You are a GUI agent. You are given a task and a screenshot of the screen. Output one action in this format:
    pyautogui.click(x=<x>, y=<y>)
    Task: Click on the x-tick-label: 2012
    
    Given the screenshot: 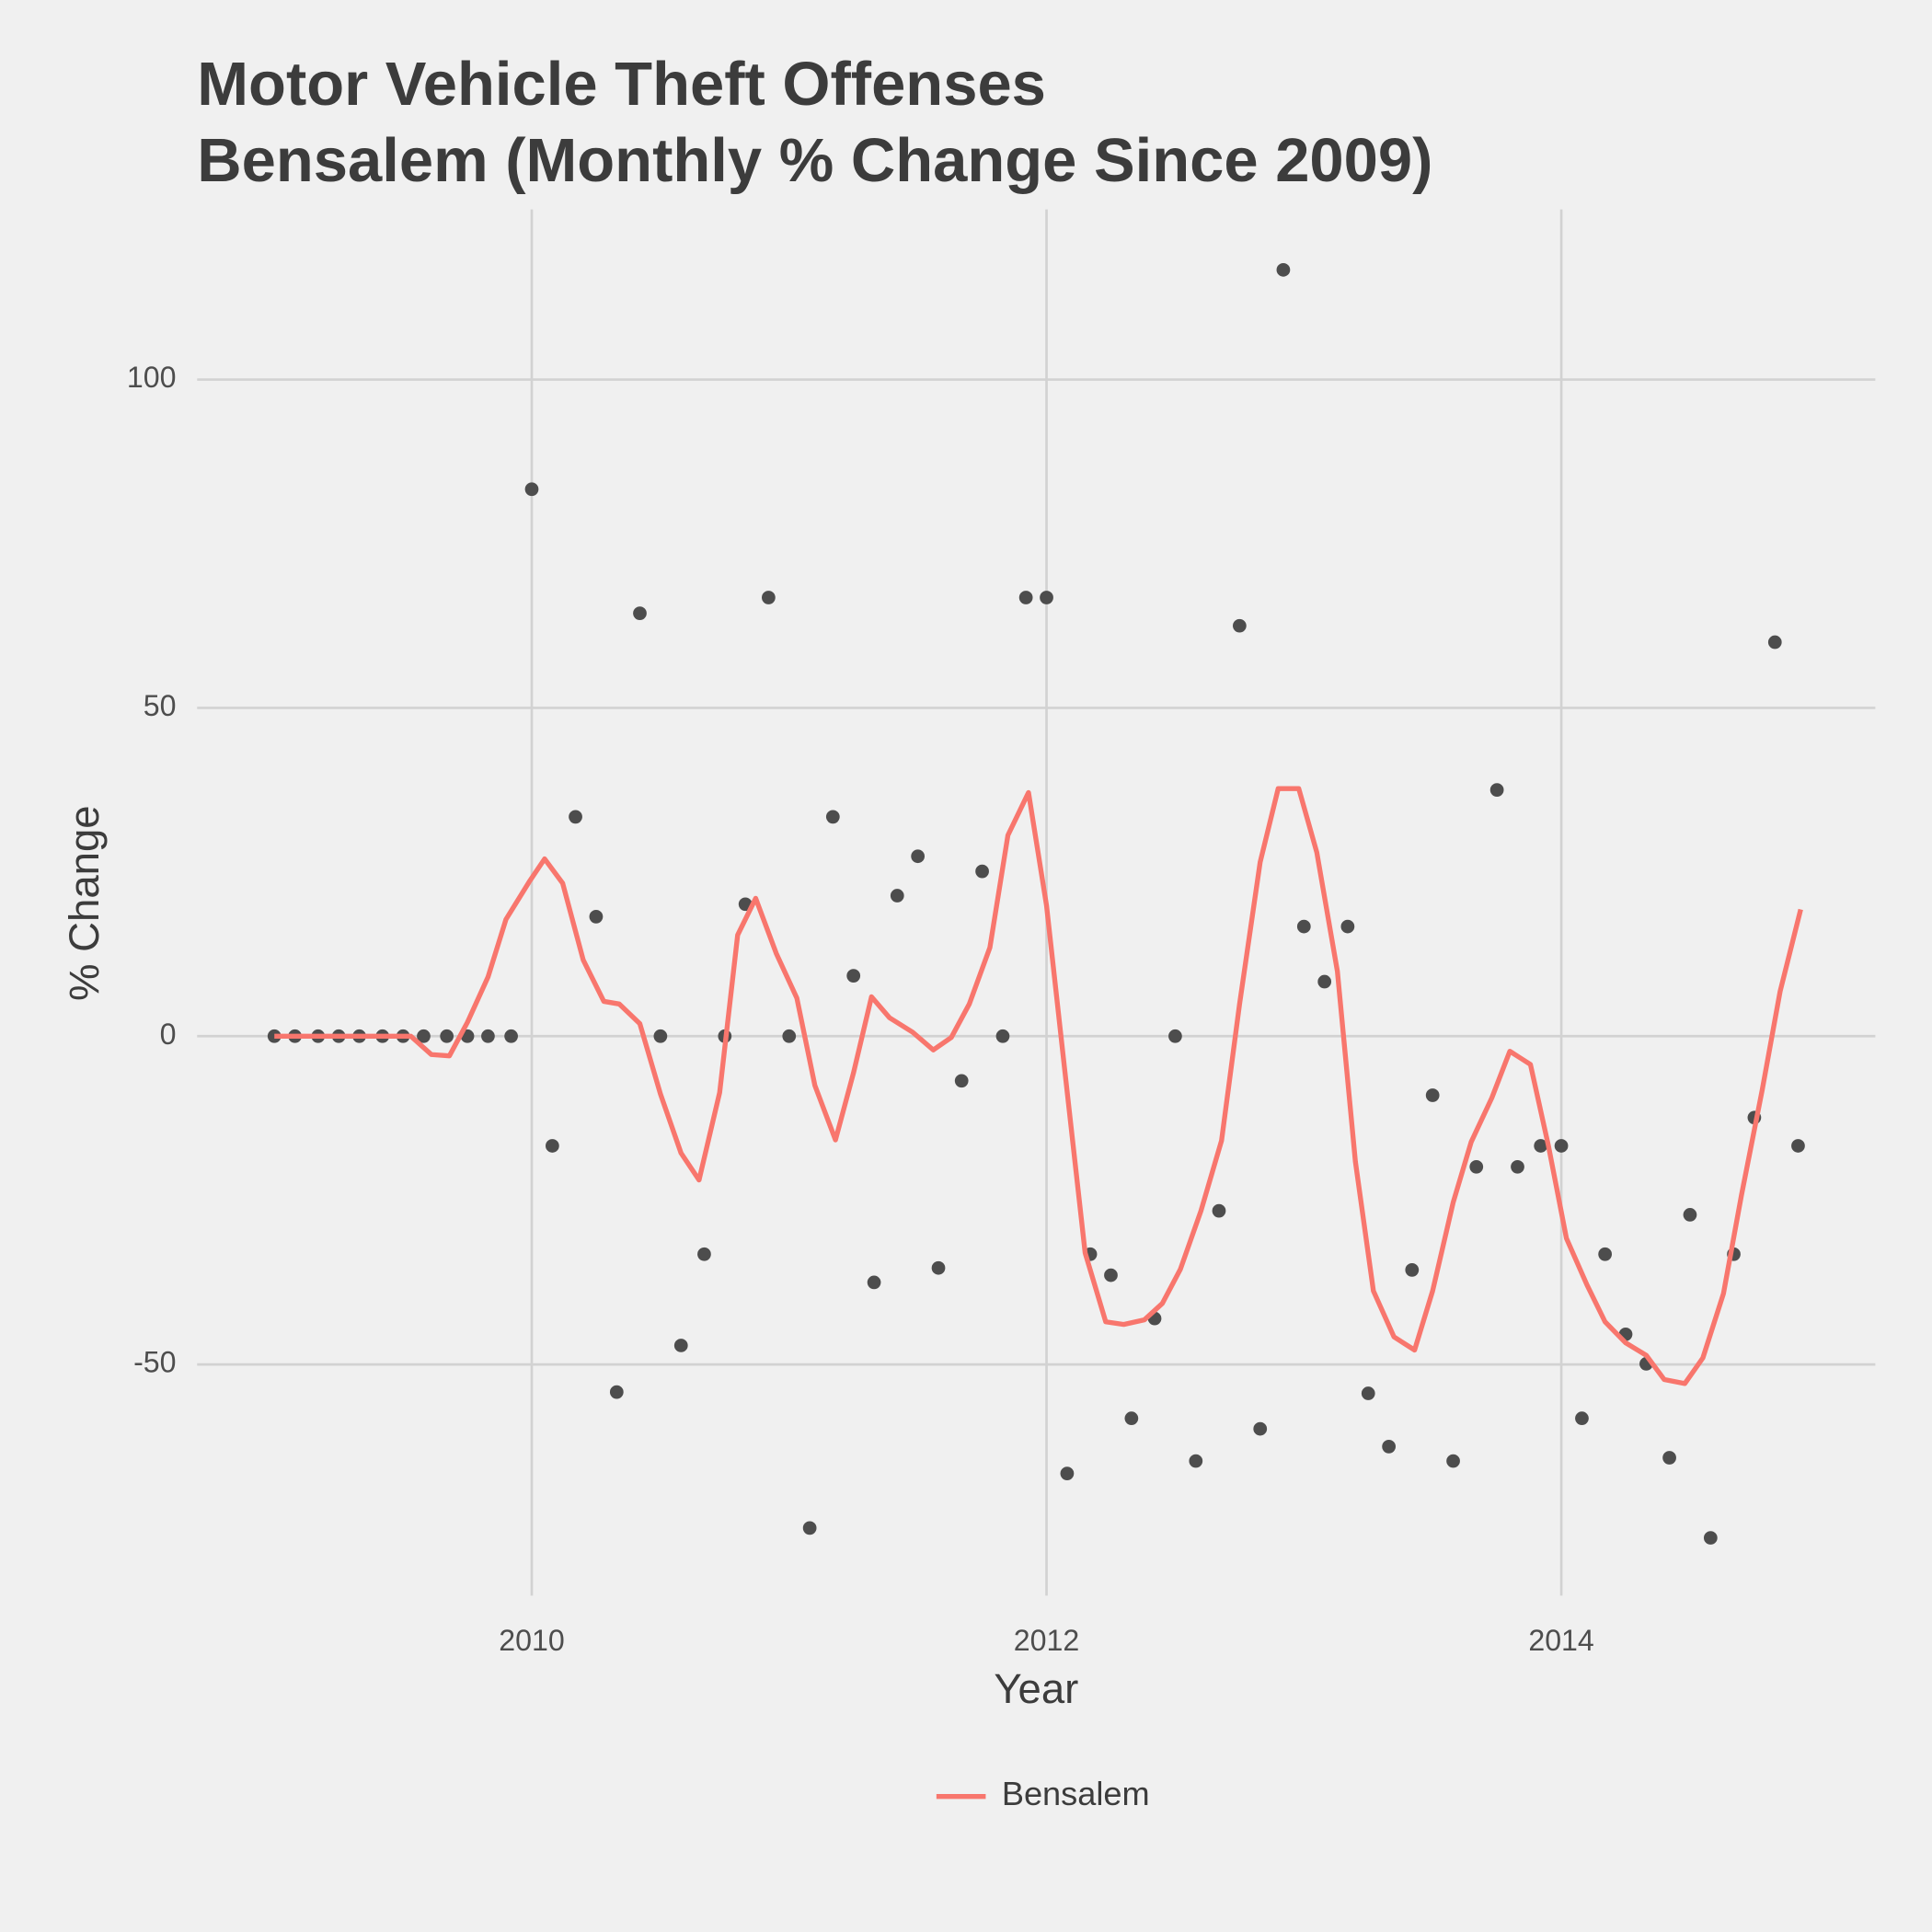 What is the action you would take?
    pyautogui.click(x=1046, y=1640)
    